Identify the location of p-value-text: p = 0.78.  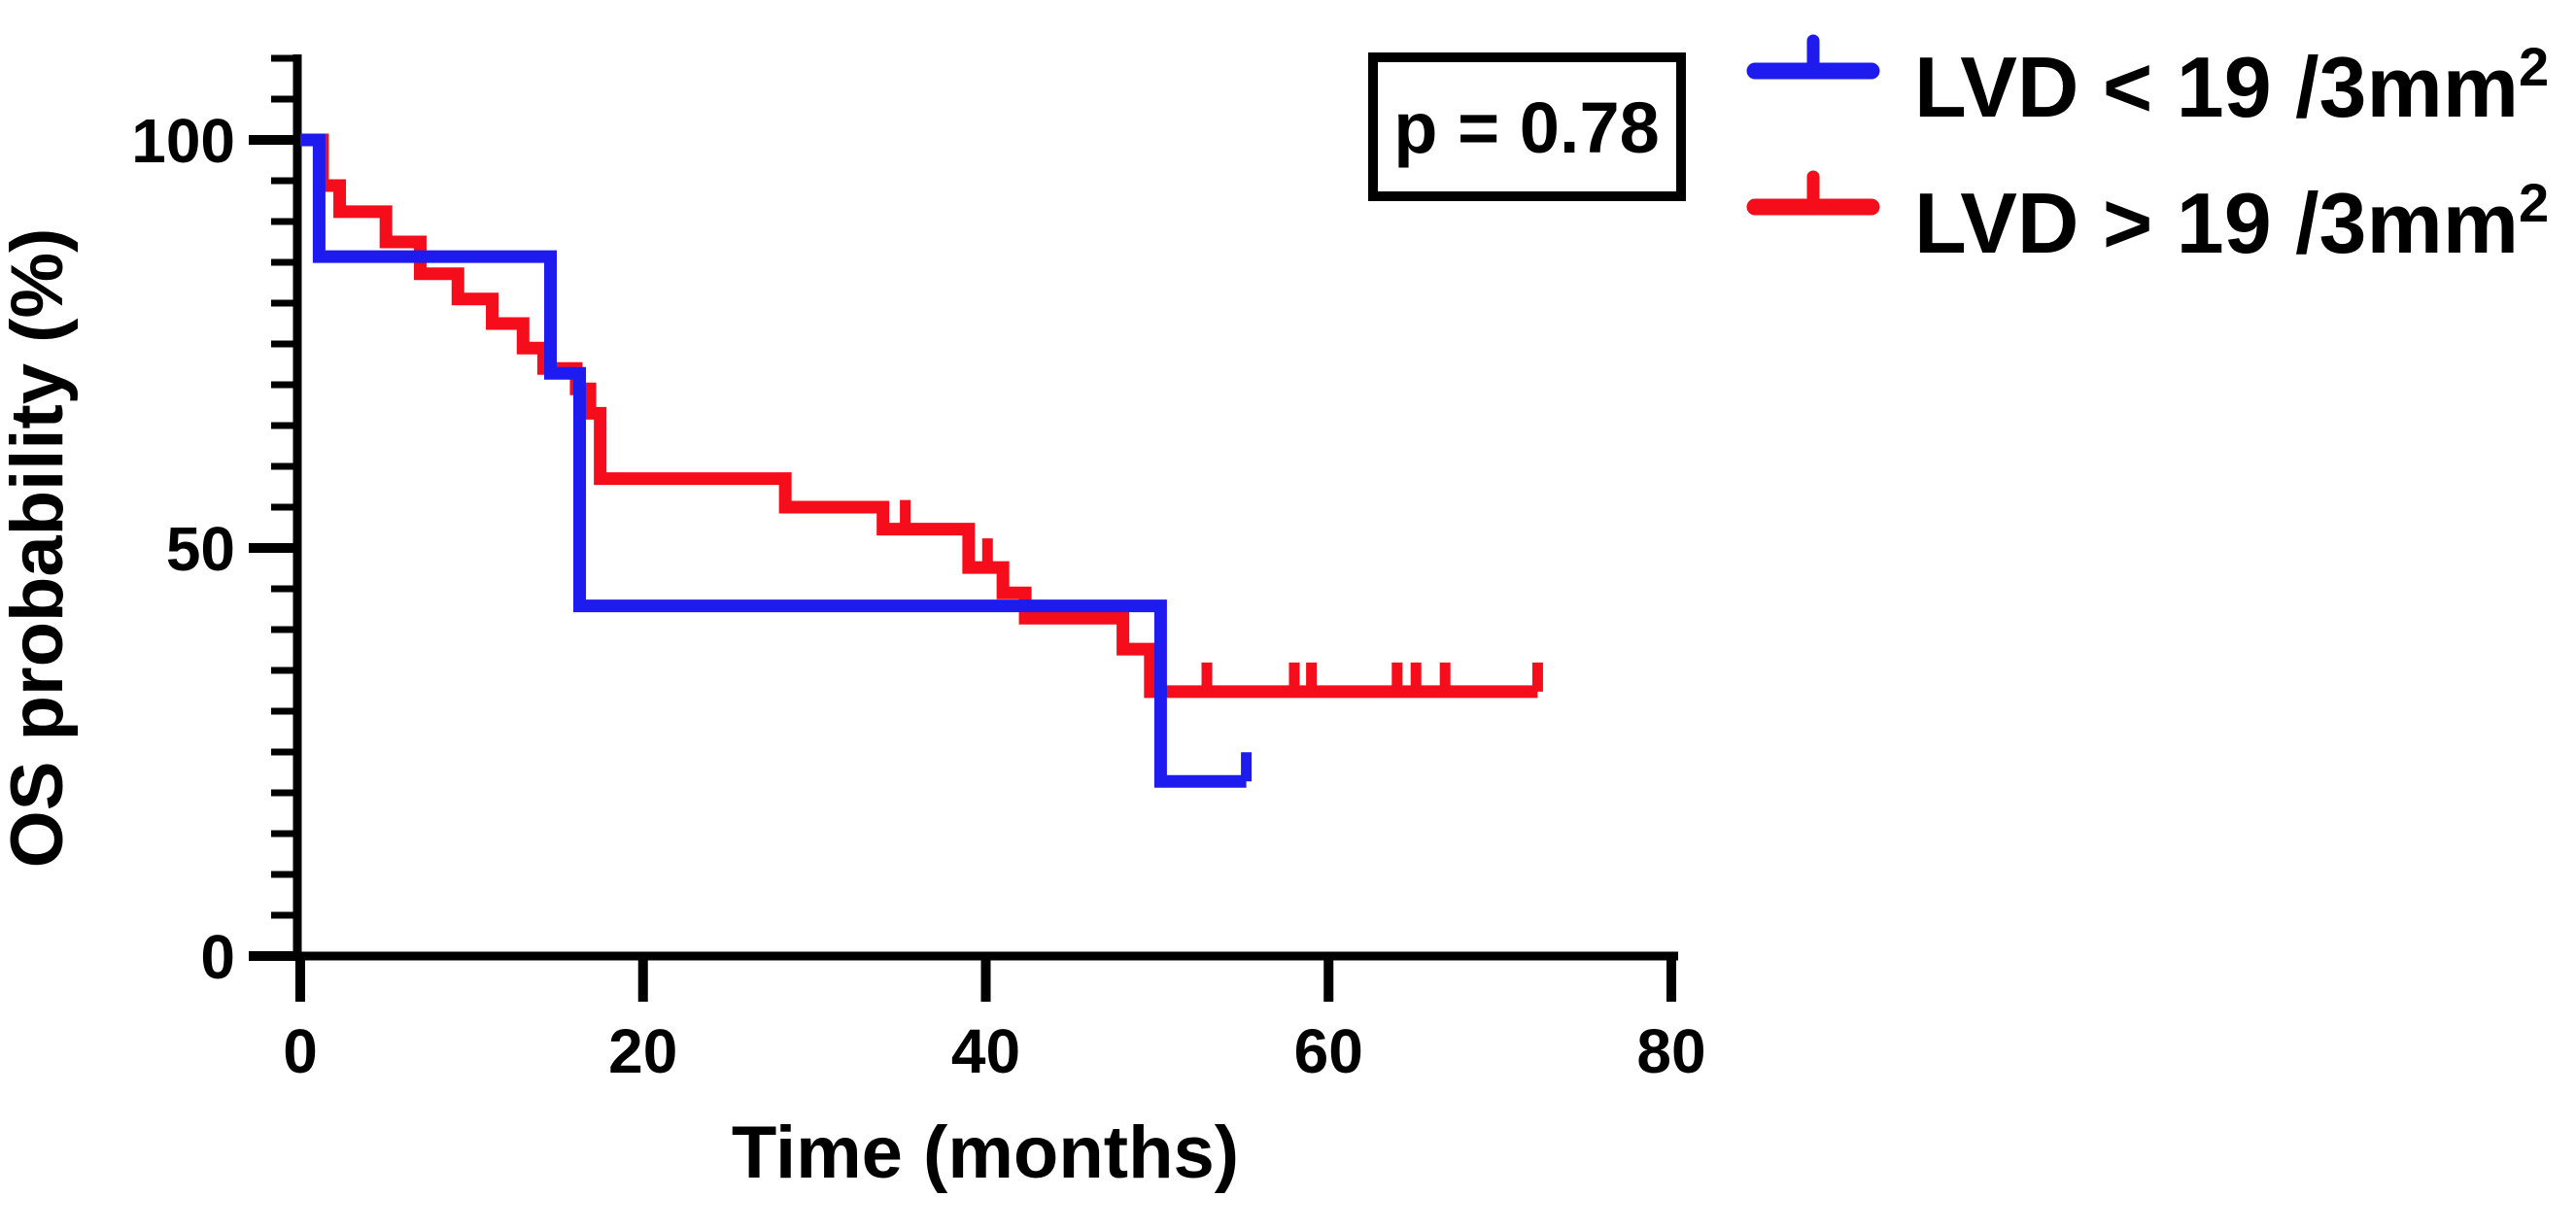
(1526, 127).